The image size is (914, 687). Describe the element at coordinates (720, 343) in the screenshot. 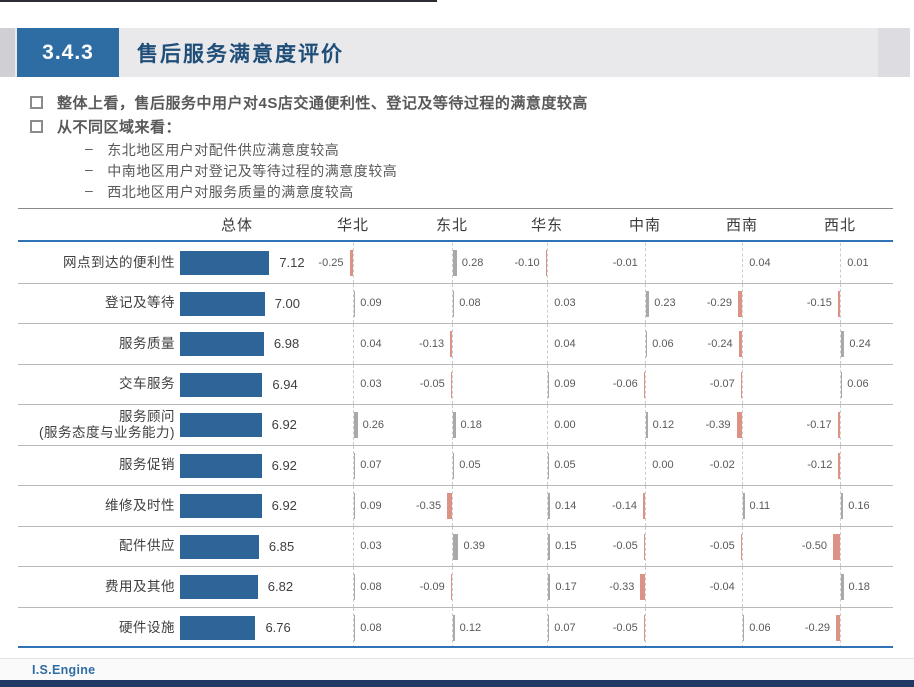

I see `region-delta-value: -0.24` at that location.